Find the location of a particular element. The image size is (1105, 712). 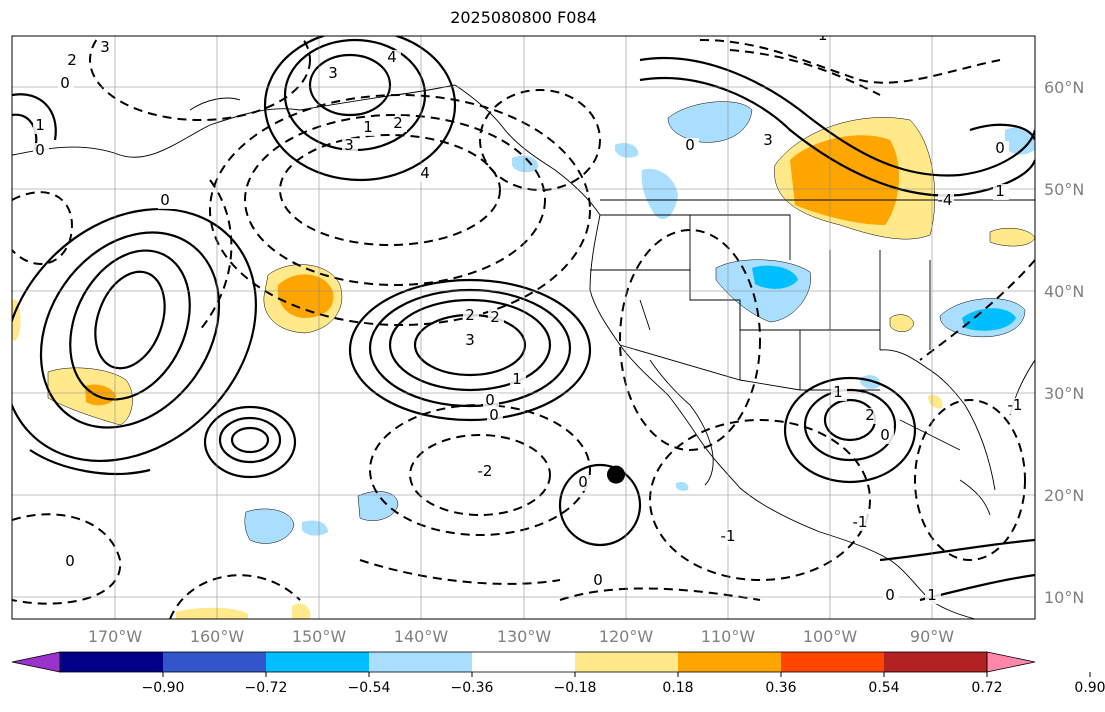

lat-label: 30°N is located at coordinates (1064, 393).